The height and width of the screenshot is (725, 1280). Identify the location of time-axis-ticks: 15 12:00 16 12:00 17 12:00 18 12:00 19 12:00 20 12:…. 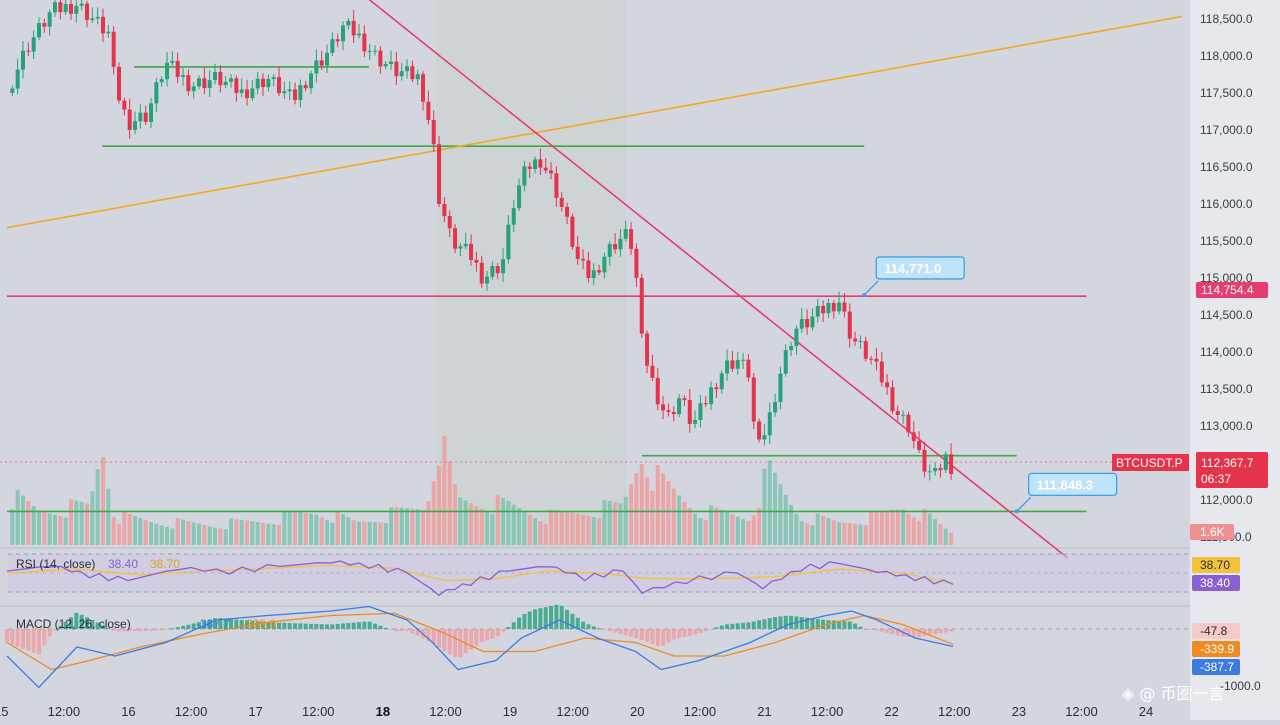
(576, 711).